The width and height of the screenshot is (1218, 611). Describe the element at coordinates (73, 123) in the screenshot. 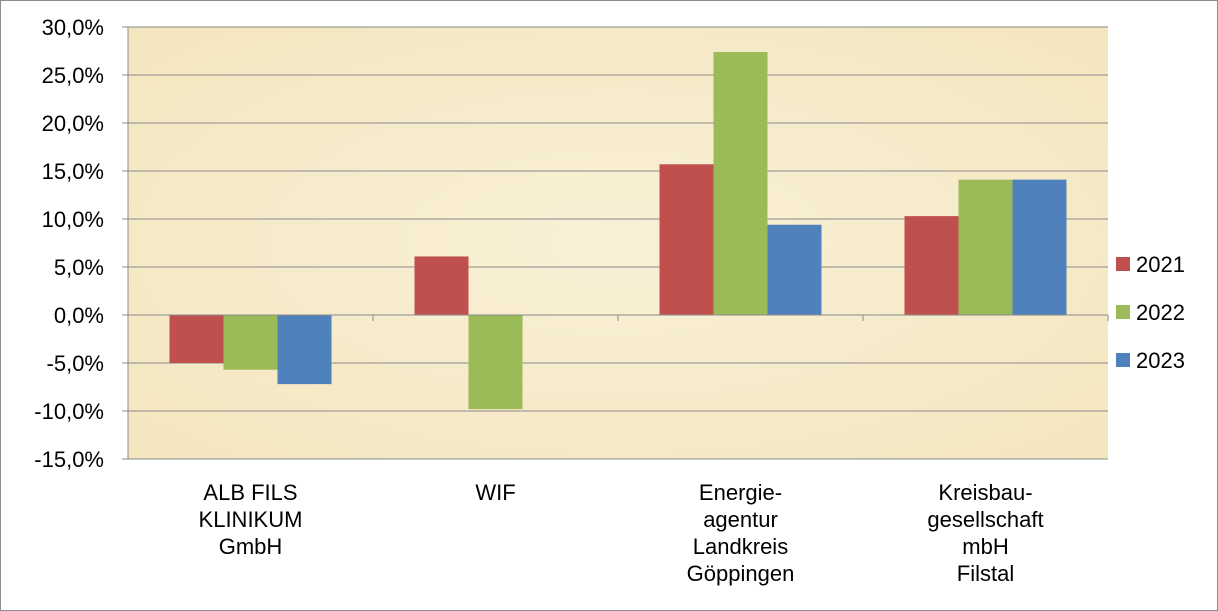

I see `y-tick-label: 20,0%` at that location.